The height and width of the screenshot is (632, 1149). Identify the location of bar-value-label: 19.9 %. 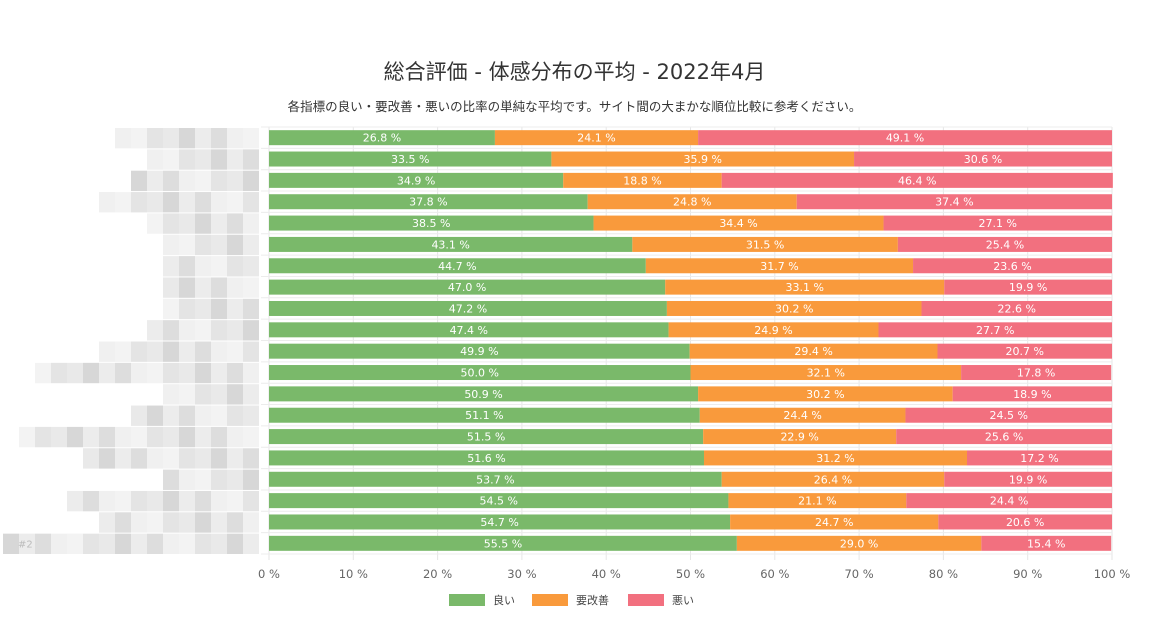
(1028, 479).